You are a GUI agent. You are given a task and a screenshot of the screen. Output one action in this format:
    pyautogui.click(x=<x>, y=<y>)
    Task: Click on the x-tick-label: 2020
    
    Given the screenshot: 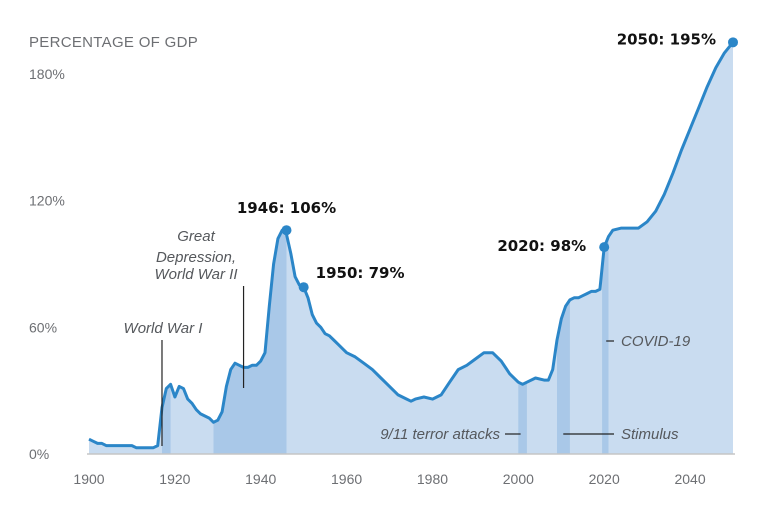 What is the action you would take?
    pyautogui.click(x=604, y=479)
    